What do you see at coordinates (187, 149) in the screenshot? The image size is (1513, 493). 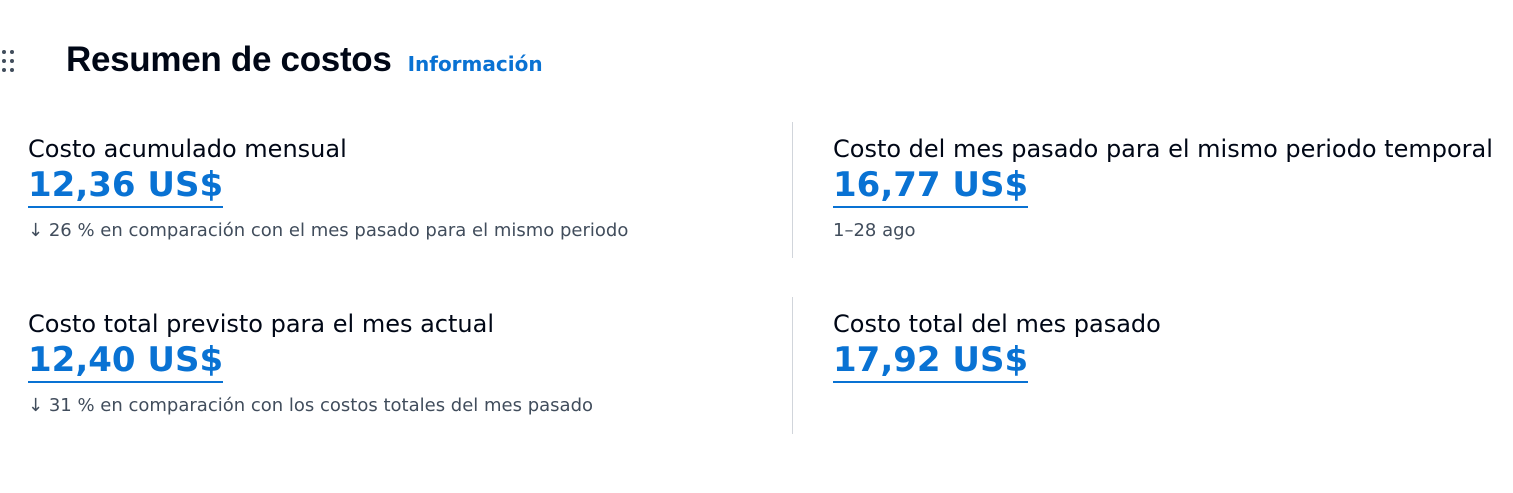 I see `metric-label: Costo acumulado mensual` at bounding box center [187, 149].